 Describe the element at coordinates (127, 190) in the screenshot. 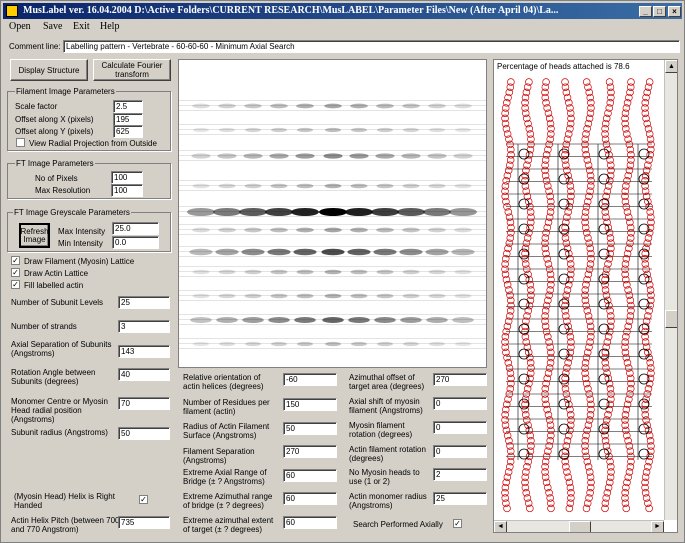

I see `max-resolution-input: 100` at that location.